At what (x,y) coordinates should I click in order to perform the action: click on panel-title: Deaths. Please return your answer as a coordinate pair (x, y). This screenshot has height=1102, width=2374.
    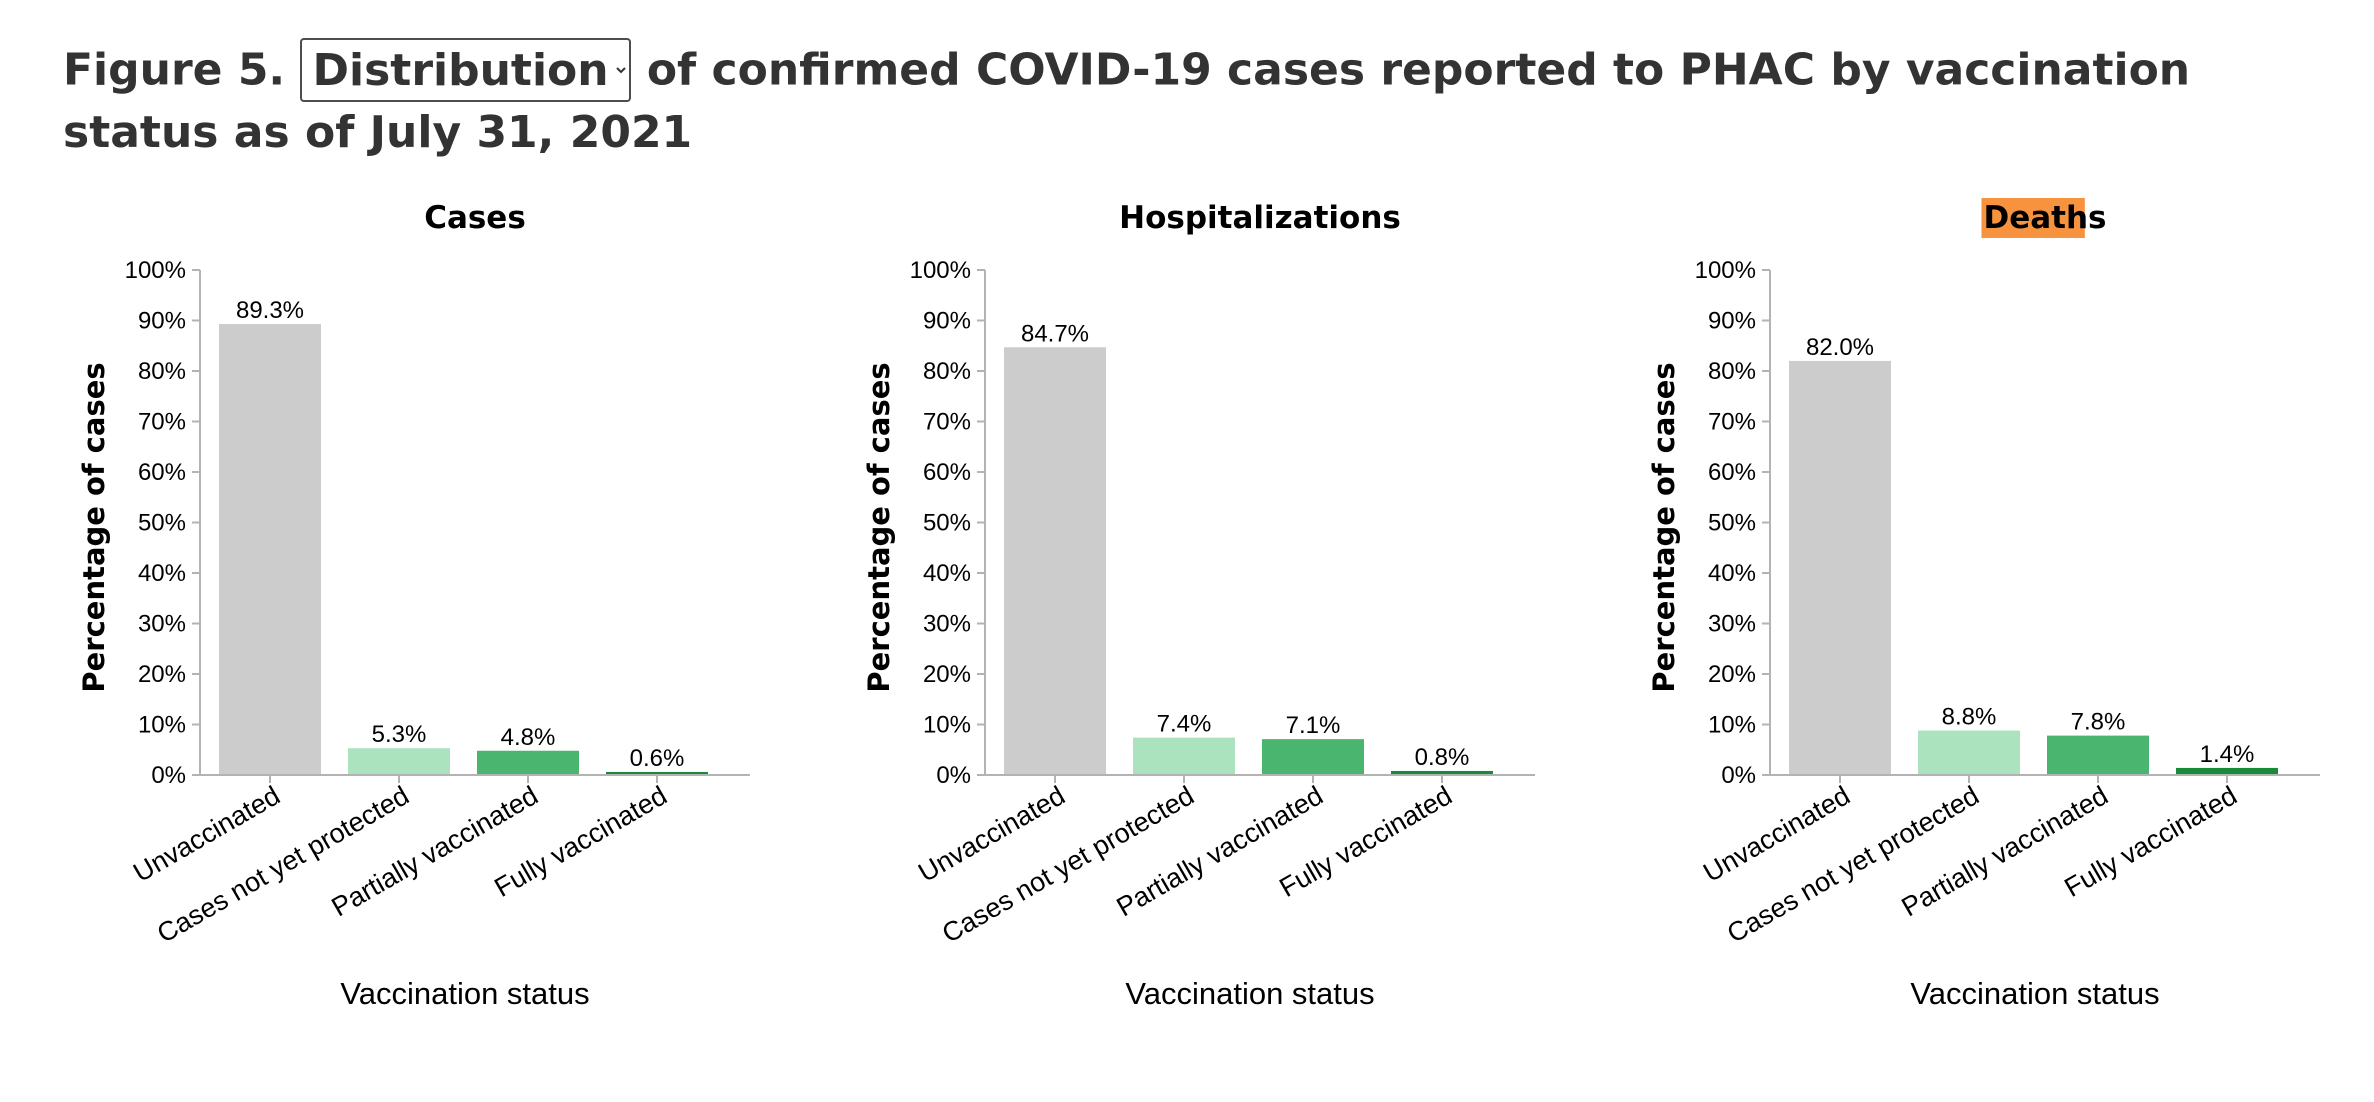
    Looking at the image, I should click on (2044, 218).